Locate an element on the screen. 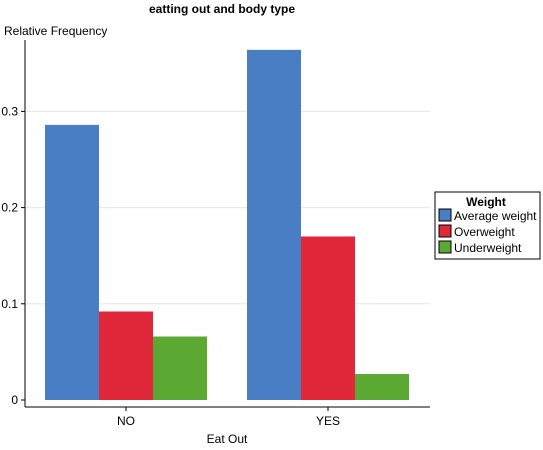  y-ticks: 0 0.1 0.2 0.3 is located at coordinates (13, 255).